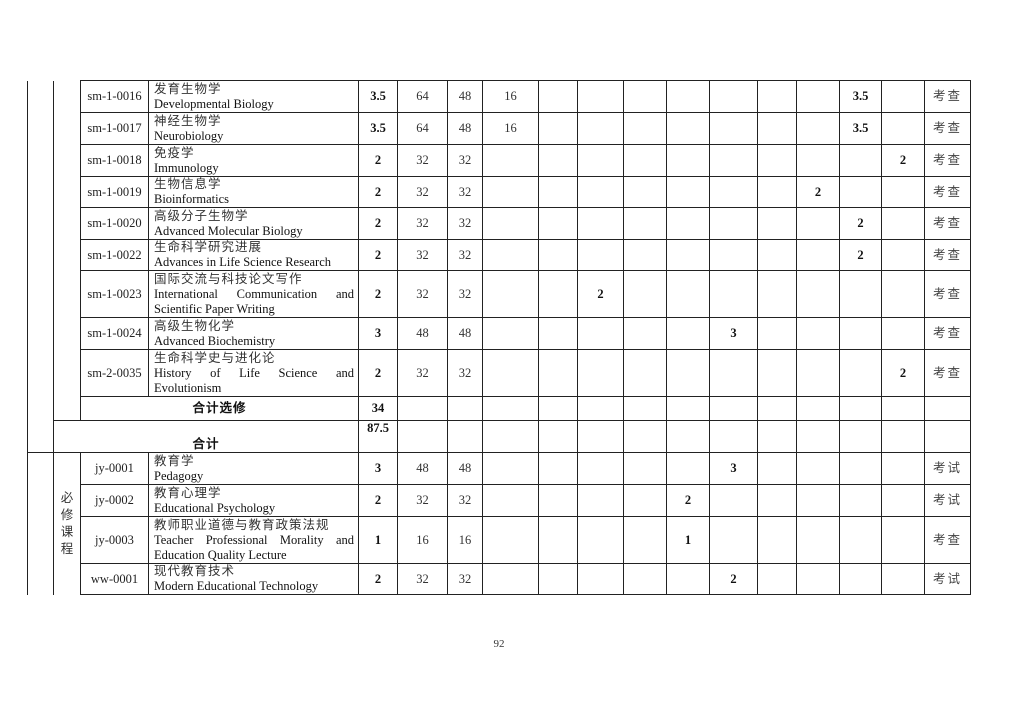 The width and height of the screenshot is (1024, 724). I want to click on course-name-cn: 现代教育技术, so click(195, 571).